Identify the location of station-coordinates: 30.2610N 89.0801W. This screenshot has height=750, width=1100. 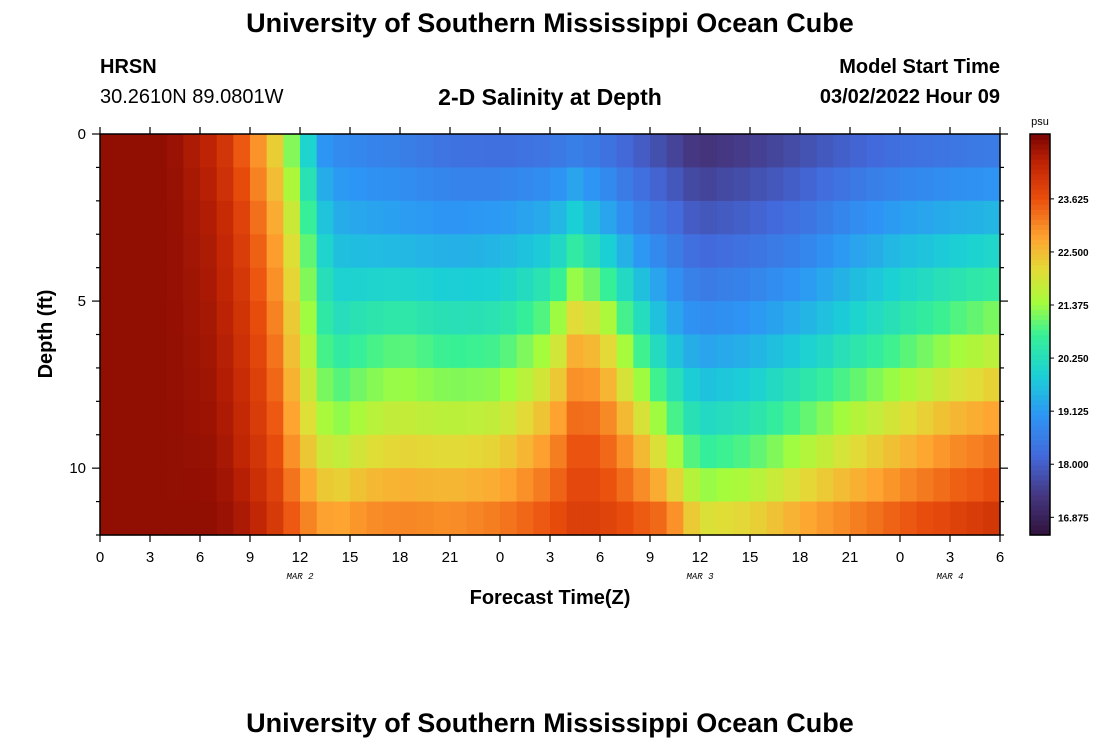
(192, 97).